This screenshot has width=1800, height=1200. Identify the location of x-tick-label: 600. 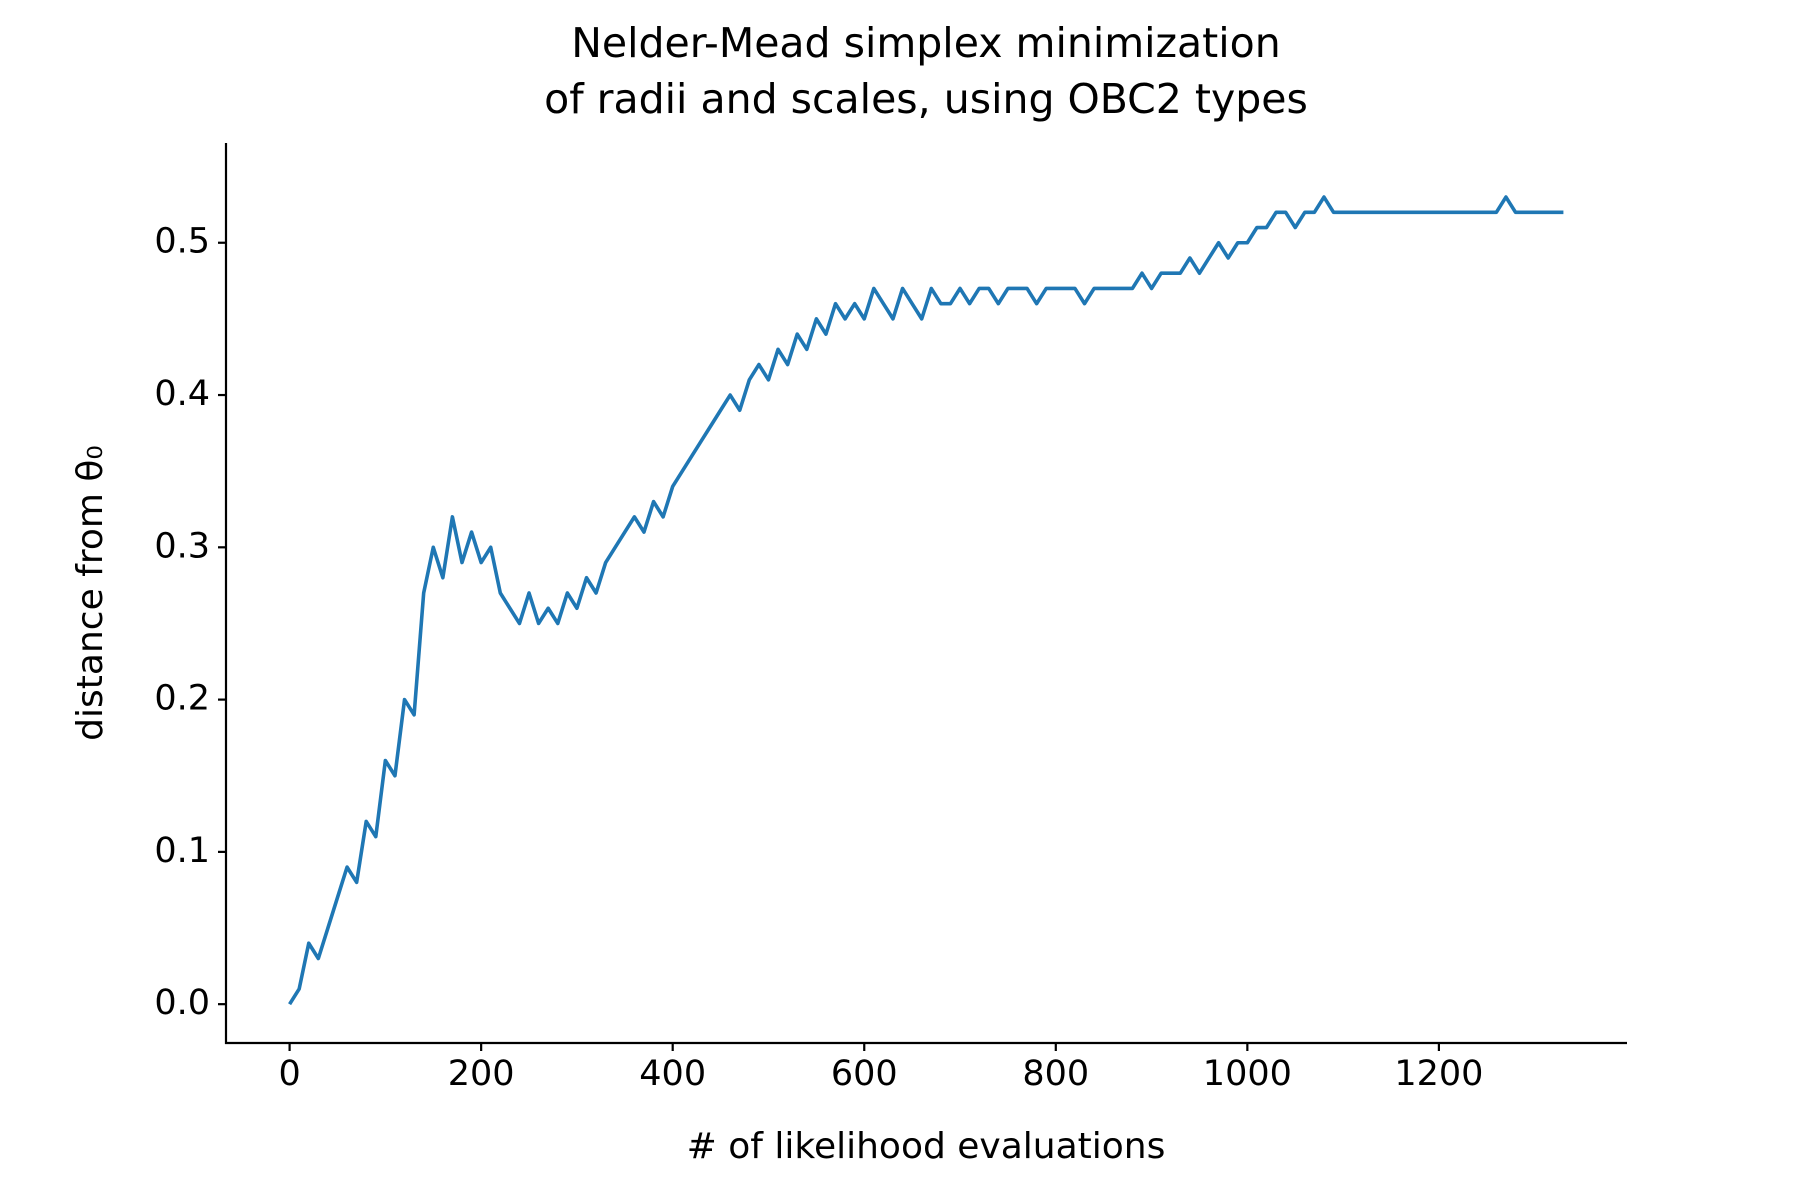
(864, 1074).